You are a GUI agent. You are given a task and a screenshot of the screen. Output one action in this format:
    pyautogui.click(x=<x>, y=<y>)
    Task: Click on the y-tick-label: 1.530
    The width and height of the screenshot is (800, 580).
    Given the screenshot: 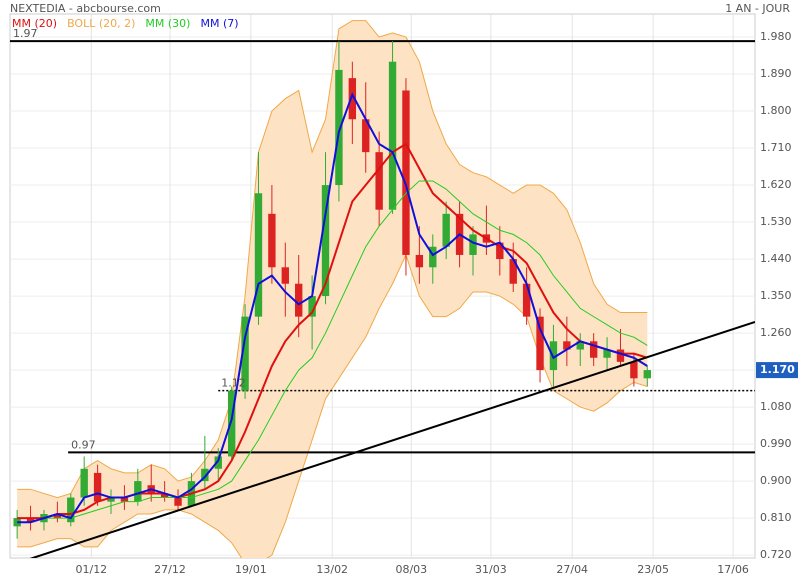 What is the action you would take?
    pyautogui.click(x=776, y=221)
    